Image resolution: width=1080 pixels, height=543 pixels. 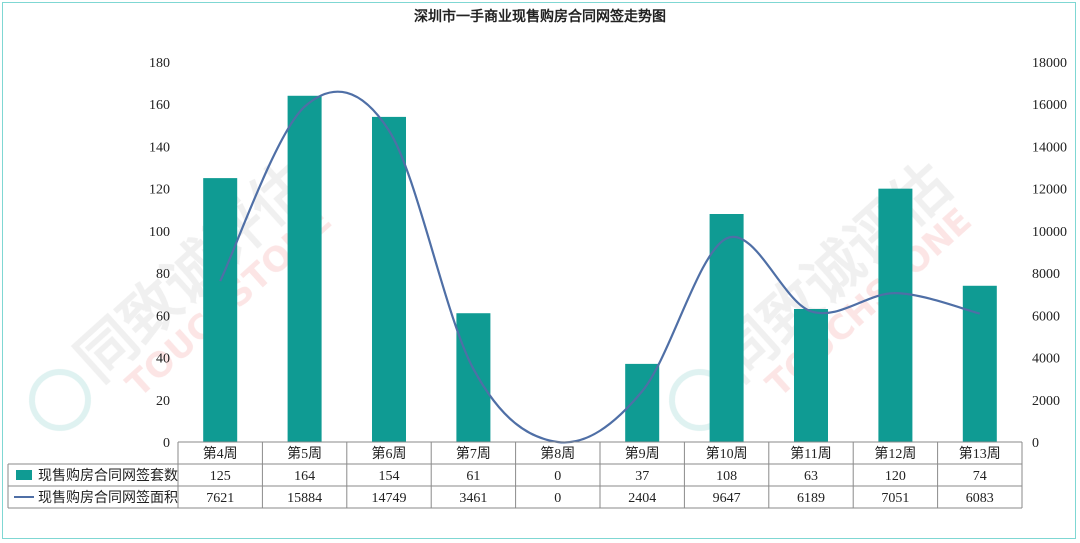 What do you see at coordinates (220, 498) in the screenshot?
I see `line-value-cell: 7621` at bounding box center [220, 498].